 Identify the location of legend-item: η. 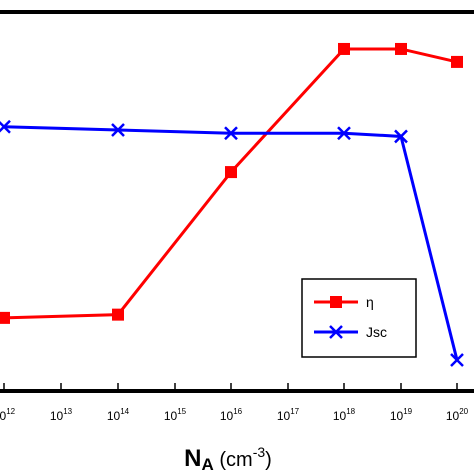
(344, 302).